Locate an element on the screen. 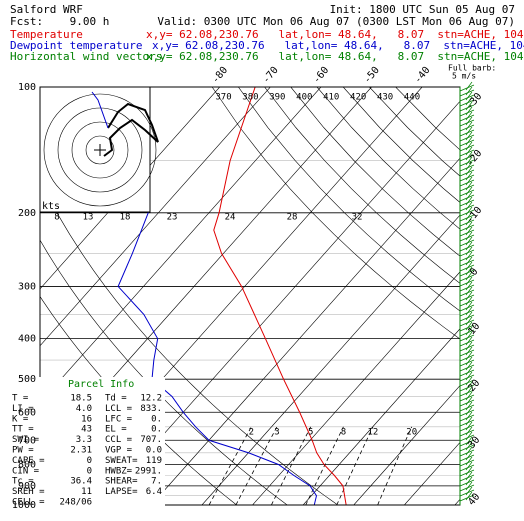  parcel-field: VGP = is located at coordinates (119, 451).